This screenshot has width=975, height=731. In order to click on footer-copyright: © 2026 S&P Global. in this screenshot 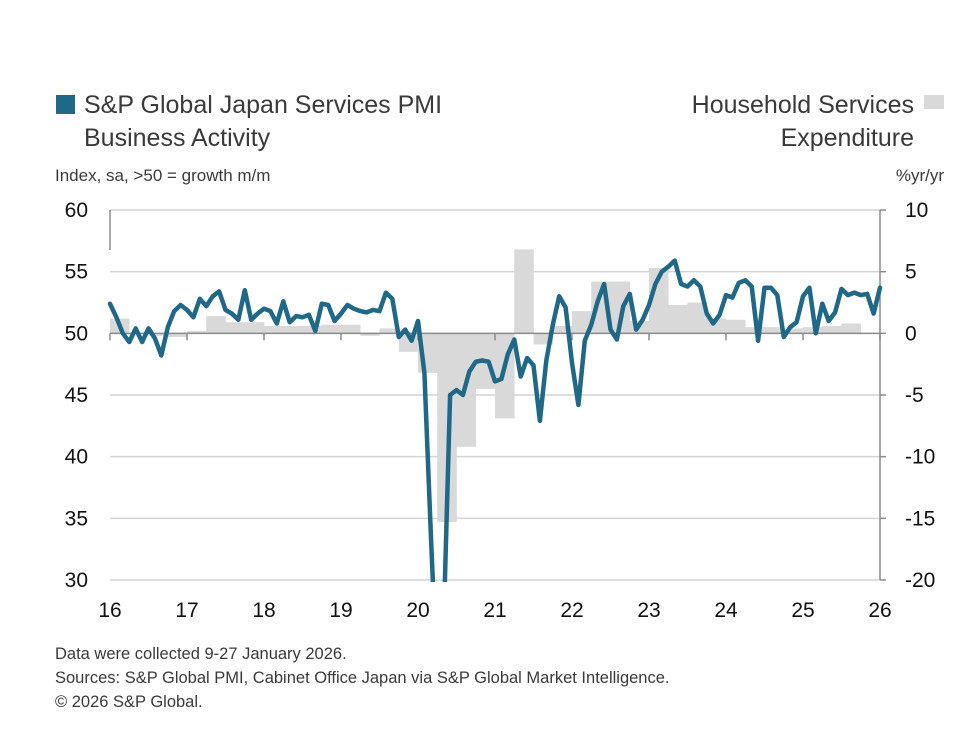, I will do `click(129, 702)`.